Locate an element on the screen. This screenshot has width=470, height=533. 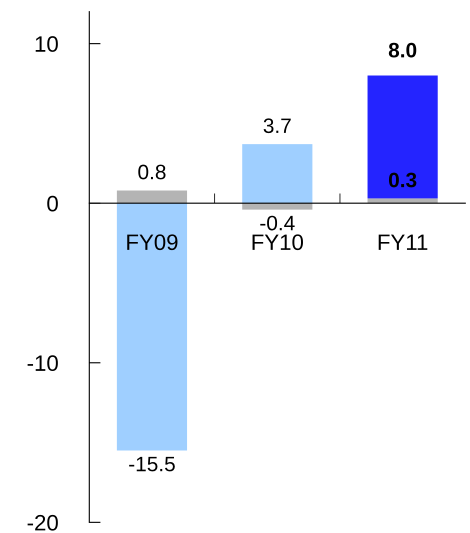
data-label: -15.5 is located at coordinates (152, 464).